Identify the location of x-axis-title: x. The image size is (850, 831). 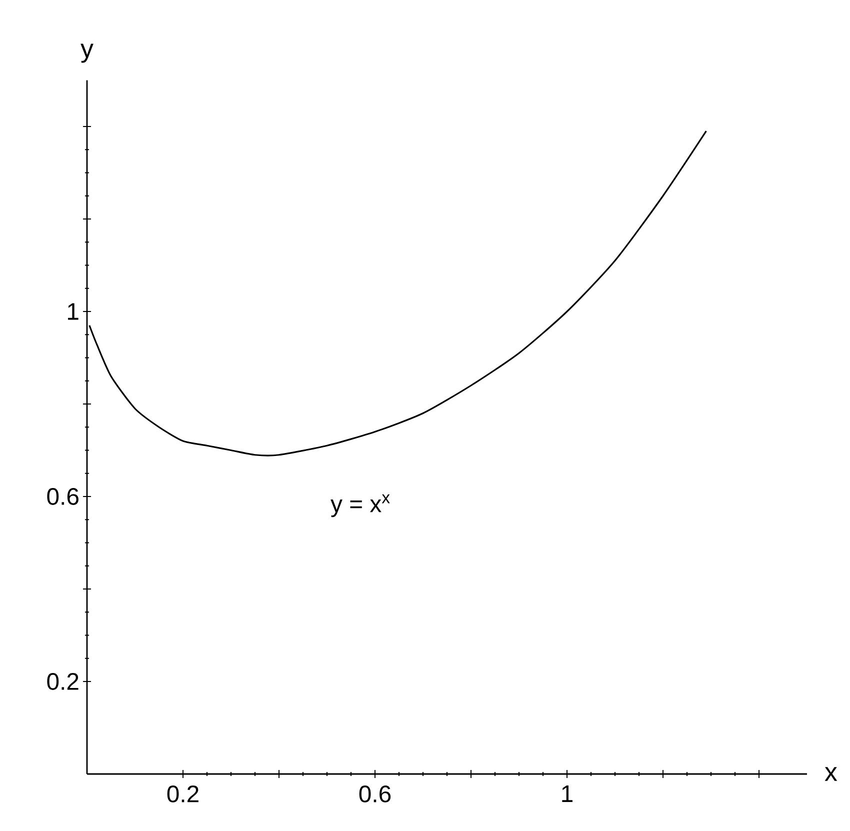
(831, 774).